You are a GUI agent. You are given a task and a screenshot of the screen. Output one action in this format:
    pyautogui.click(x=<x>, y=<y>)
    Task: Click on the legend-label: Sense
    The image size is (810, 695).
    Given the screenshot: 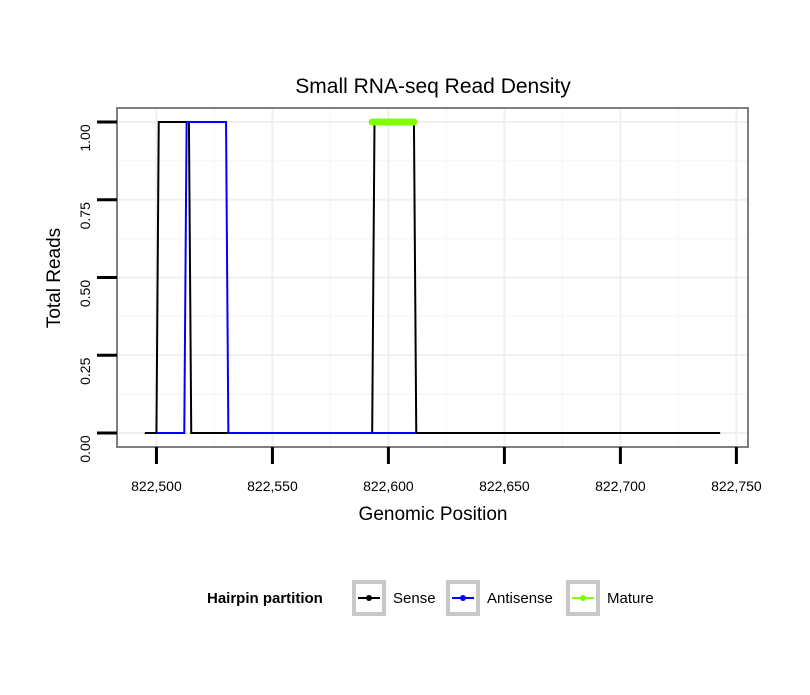 What is the action you would take?
    pyautogui.click(x=414, y=598)
    